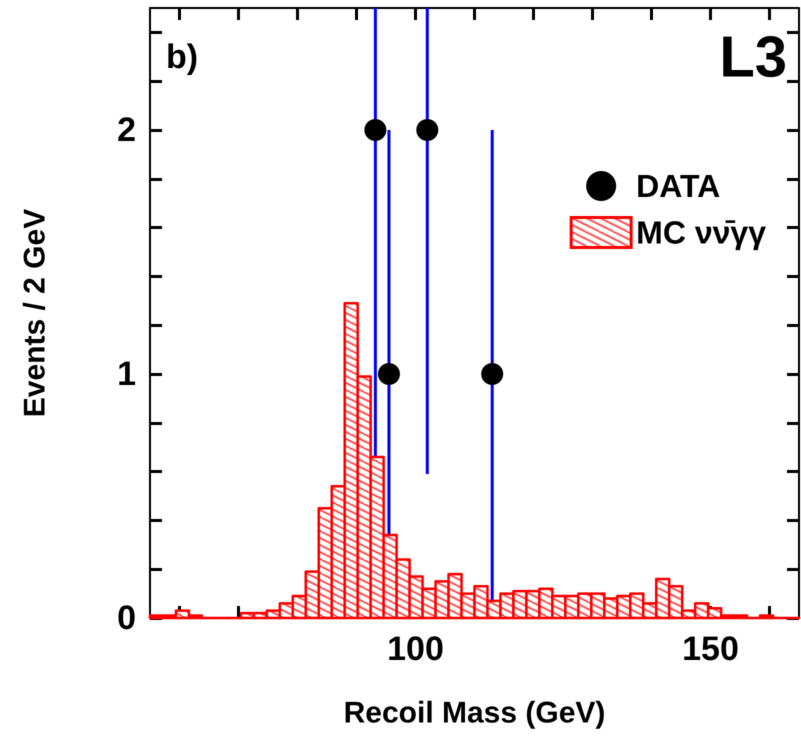 The width and height of the screenshot is (801, 754). I want to click on y-tick-label: 0, so click(126, 618).